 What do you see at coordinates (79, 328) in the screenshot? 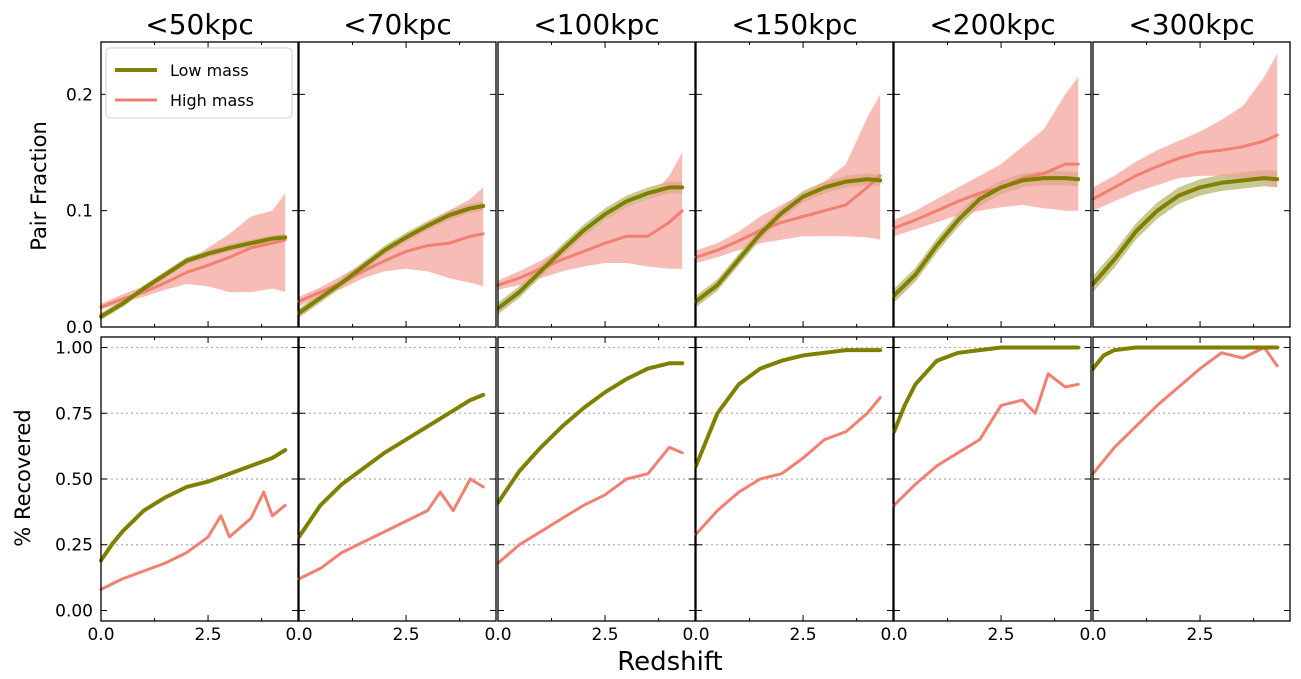
I see `y-tick-label: 0.0` at bounding box center [79, 328].